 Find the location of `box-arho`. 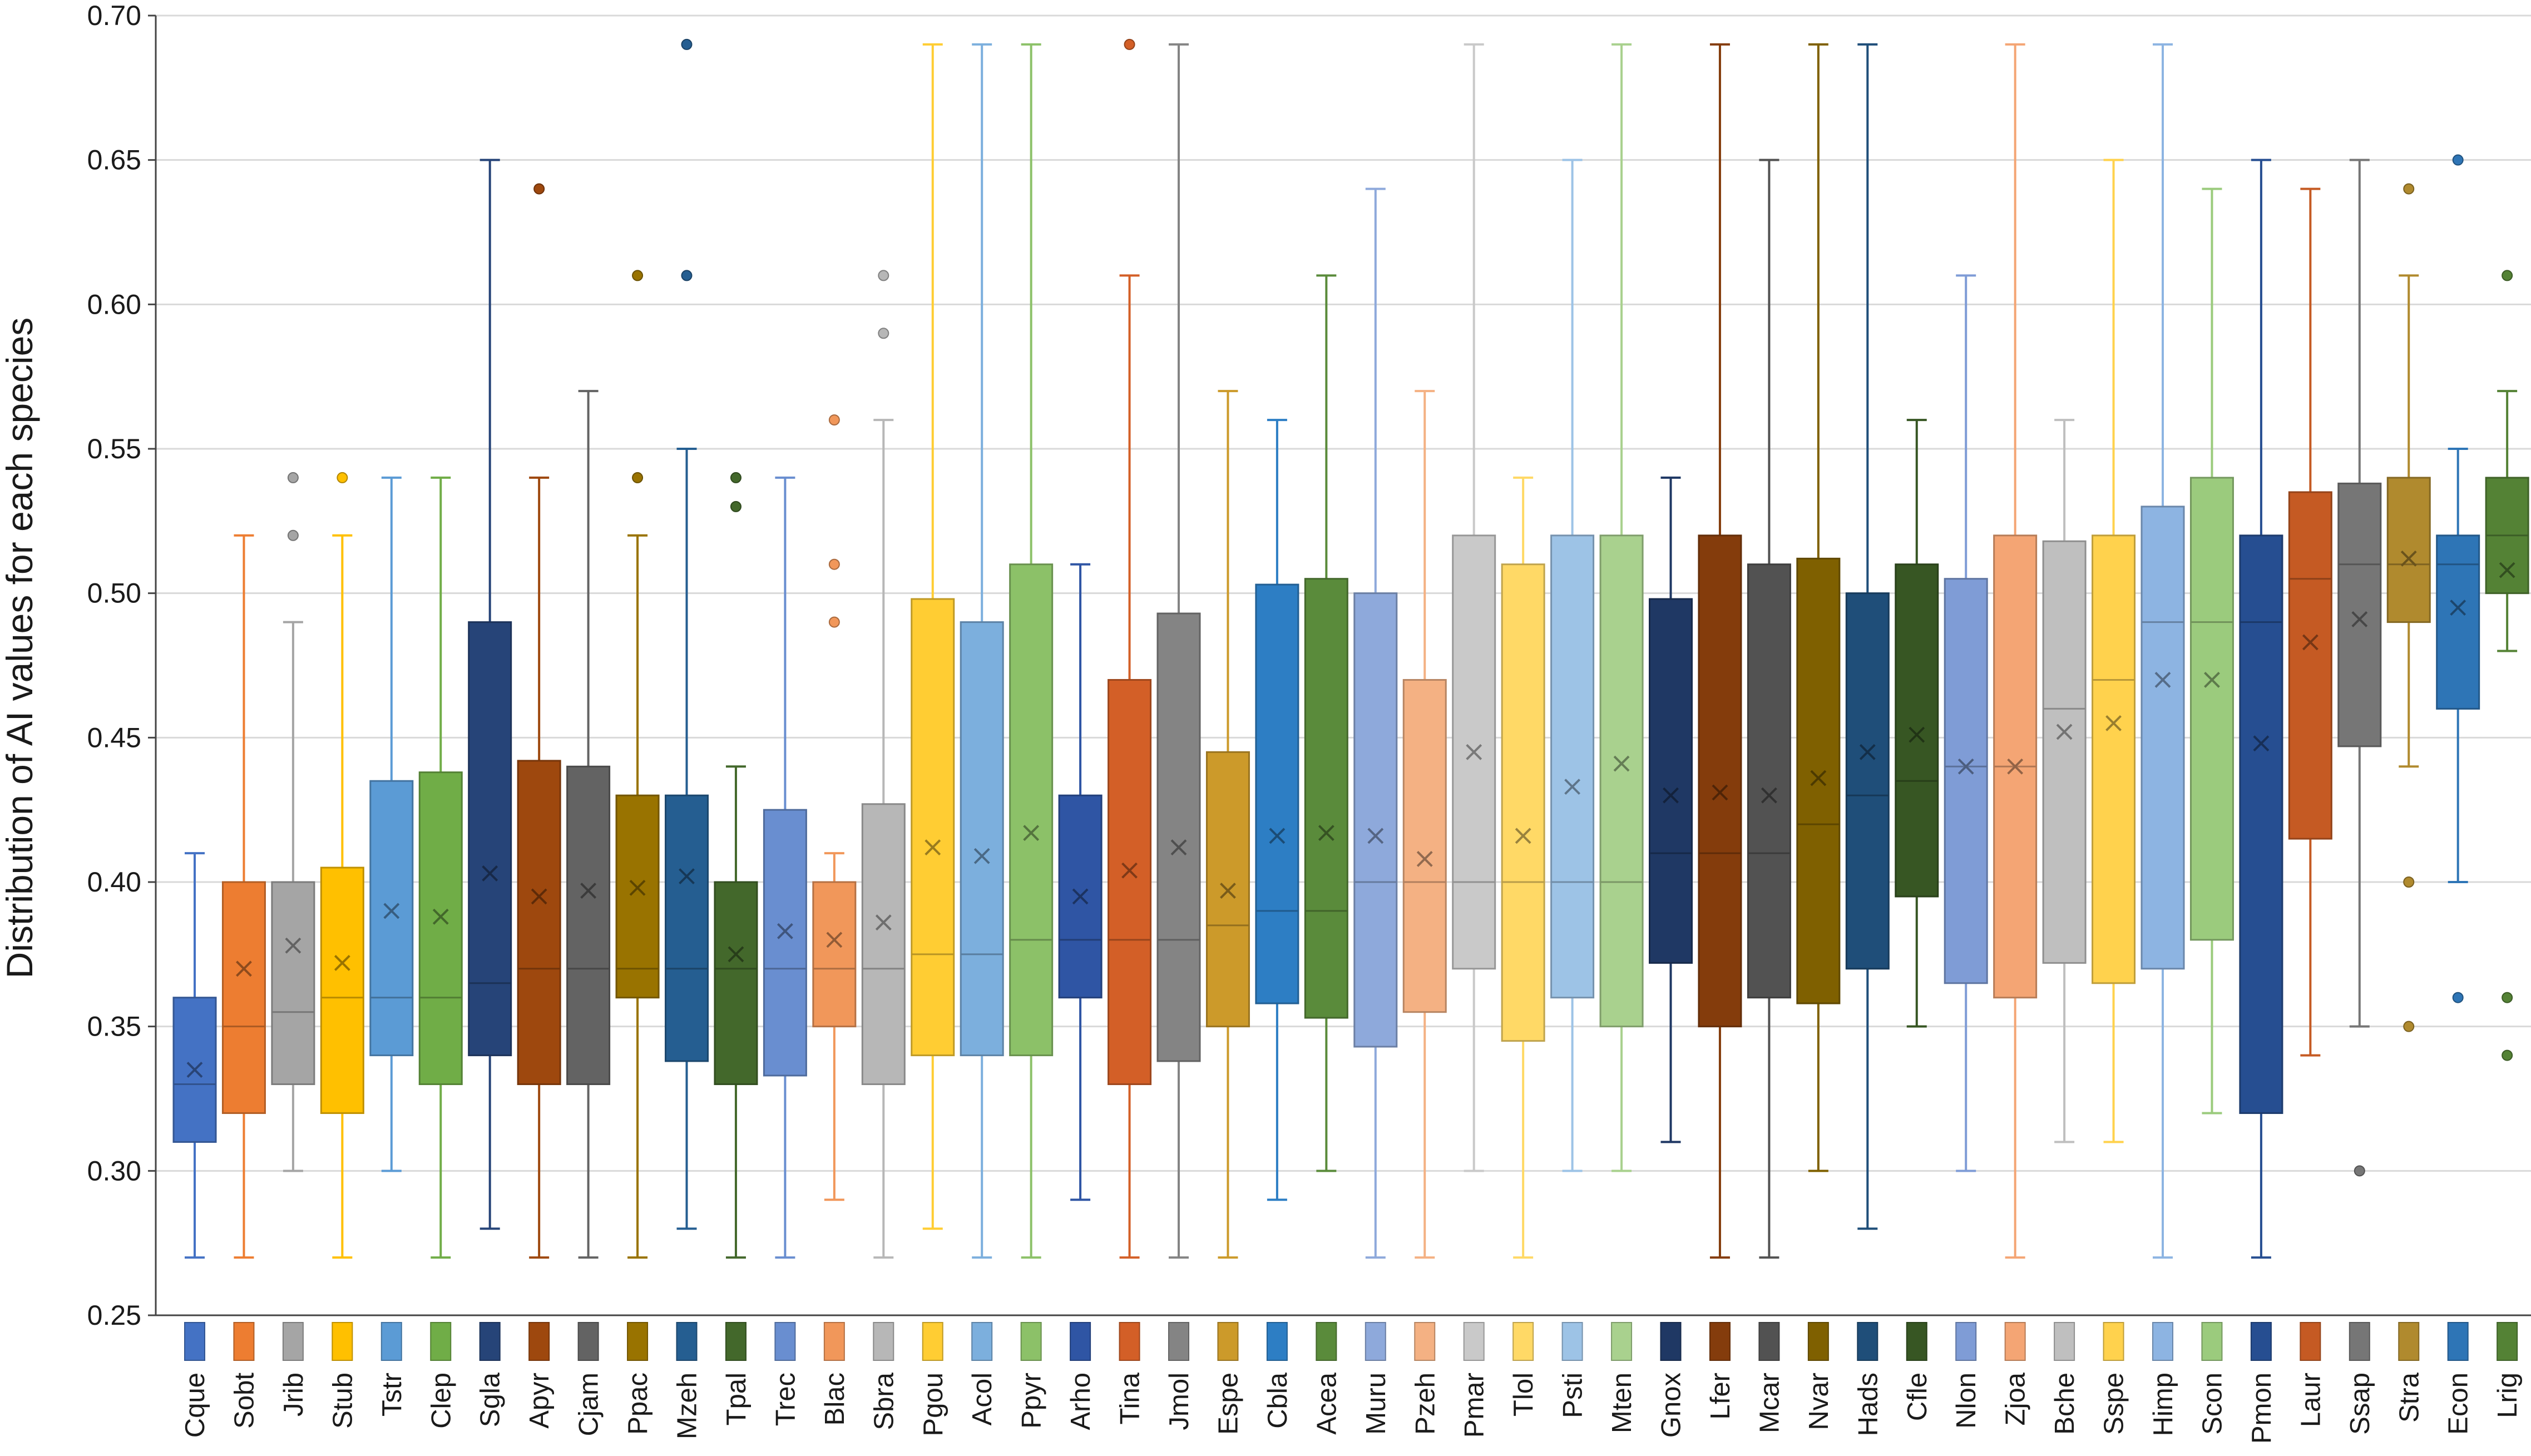

box-arho is located at coordinates (1080, 882).